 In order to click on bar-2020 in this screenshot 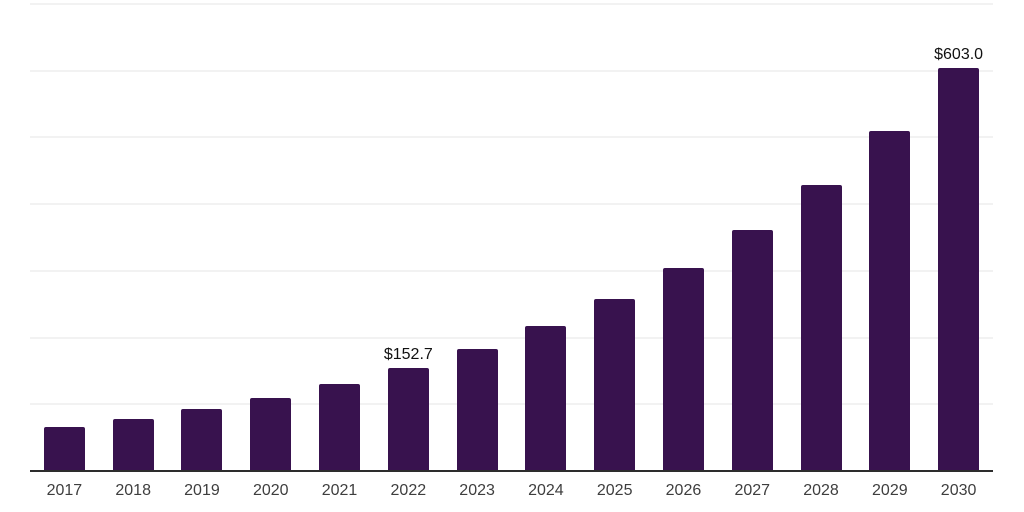, I will do `click(271, 433)`.